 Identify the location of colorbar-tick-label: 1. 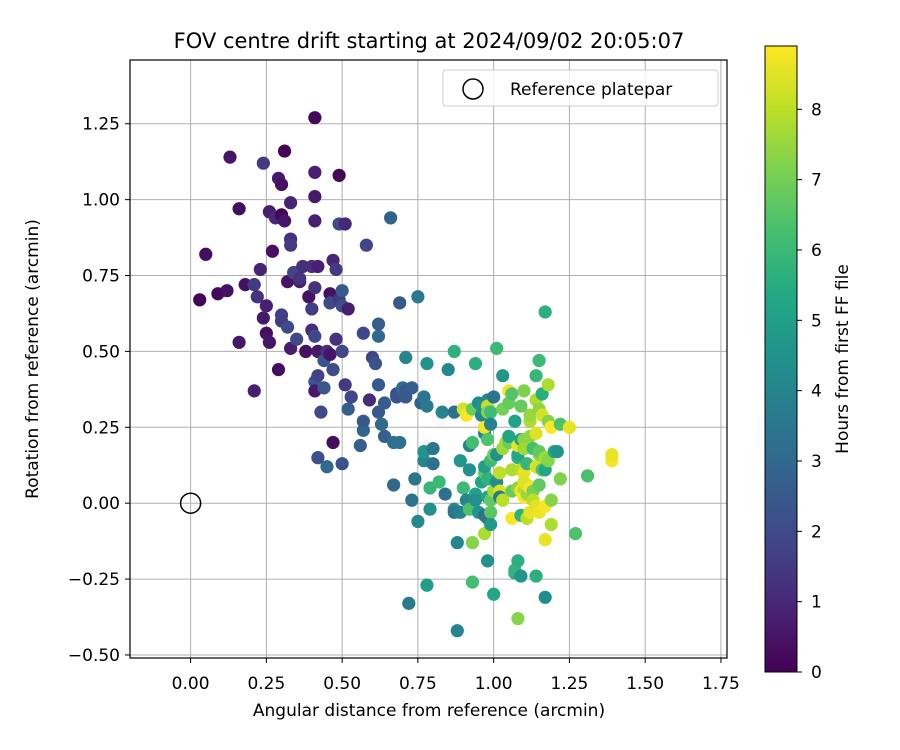
(816, 603).